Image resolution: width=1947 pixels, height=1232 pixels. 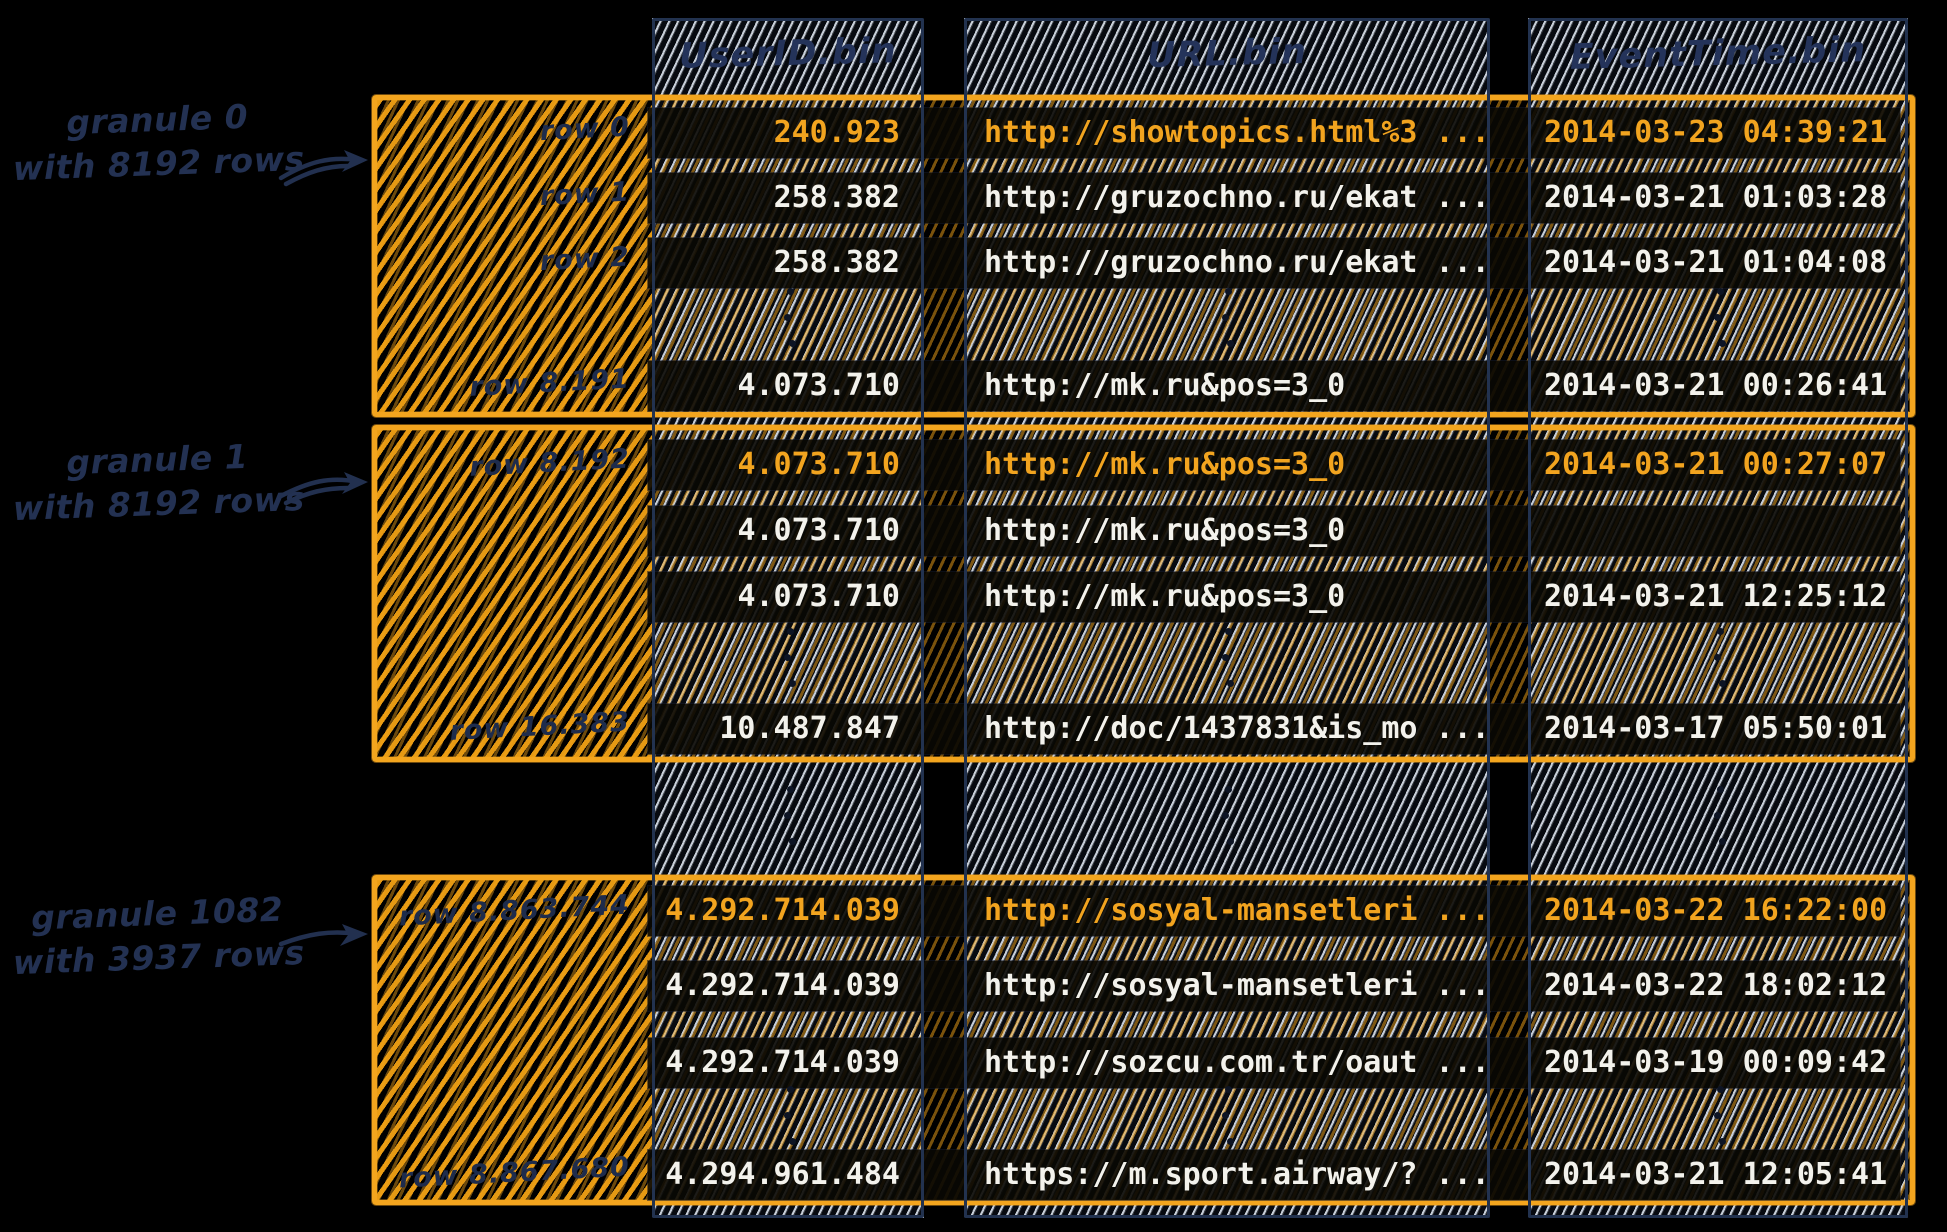 I want to click on granule-1-annotation: granule 1 with 8192 rows, so click(x=158, y=482).